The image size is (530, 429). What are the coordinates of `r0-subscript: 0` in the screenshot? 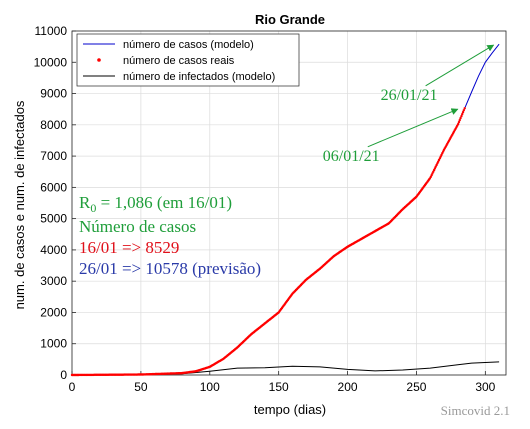 It's located at (93, 208).